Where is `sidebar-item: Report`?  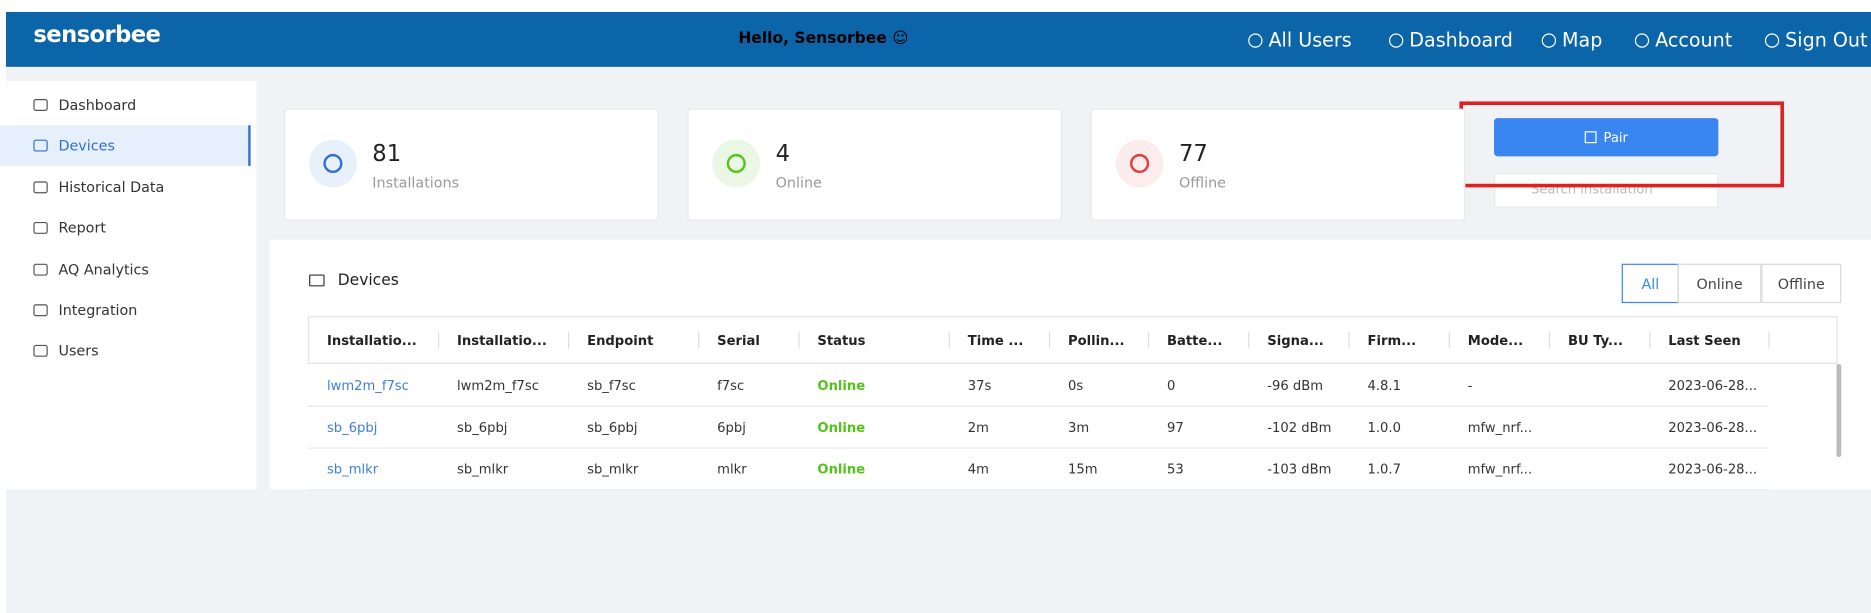
sidebar-item: Report is located at coordinates (125, 228).